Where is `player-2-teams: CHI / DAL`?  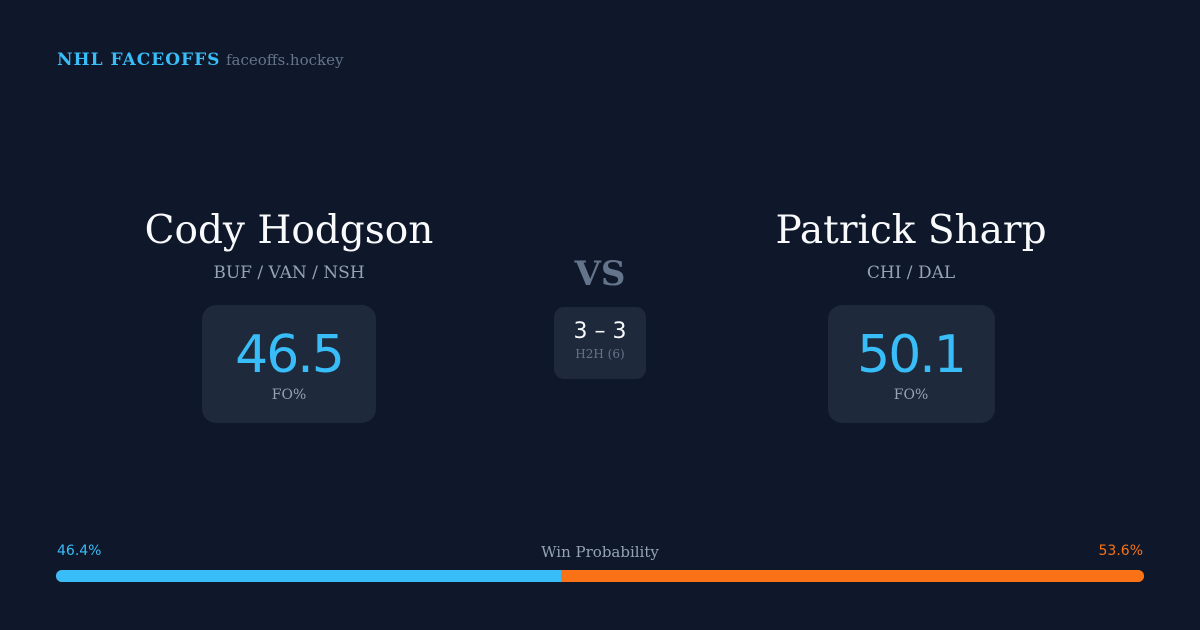
player-2-teams: CHI / DAL is located at coordinates (911, 273).